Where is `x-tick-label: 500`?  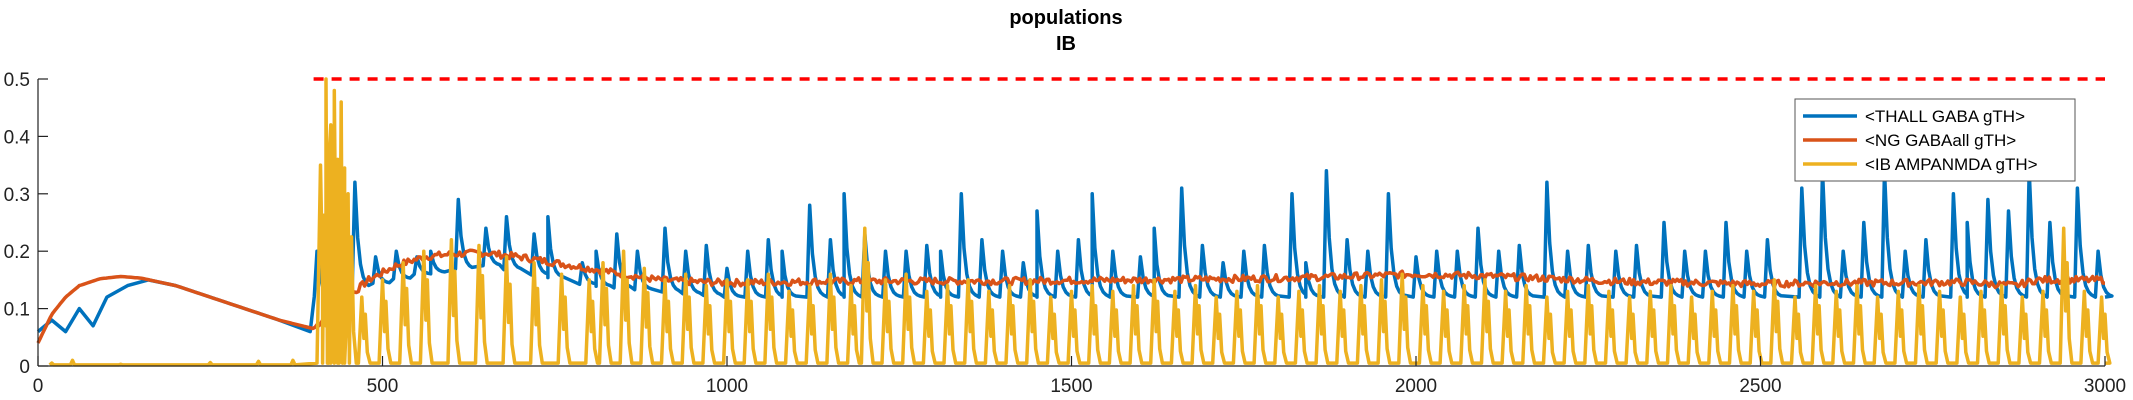 x-tick-label: 500 is located at coordinates (383, 386).